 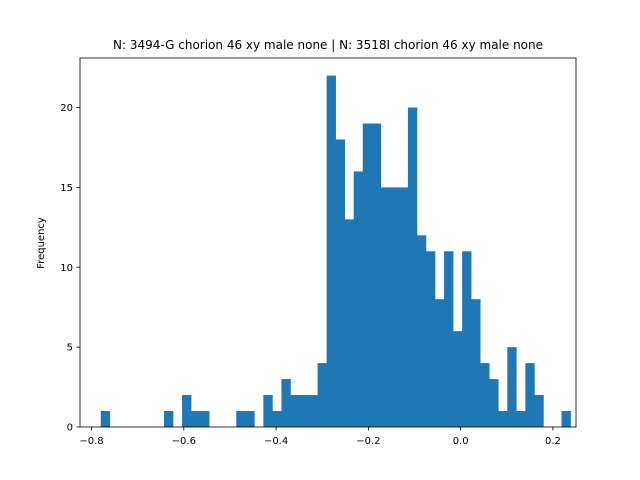 I want to click on x-tick-label: −0.8, so click(x=91, y=441).